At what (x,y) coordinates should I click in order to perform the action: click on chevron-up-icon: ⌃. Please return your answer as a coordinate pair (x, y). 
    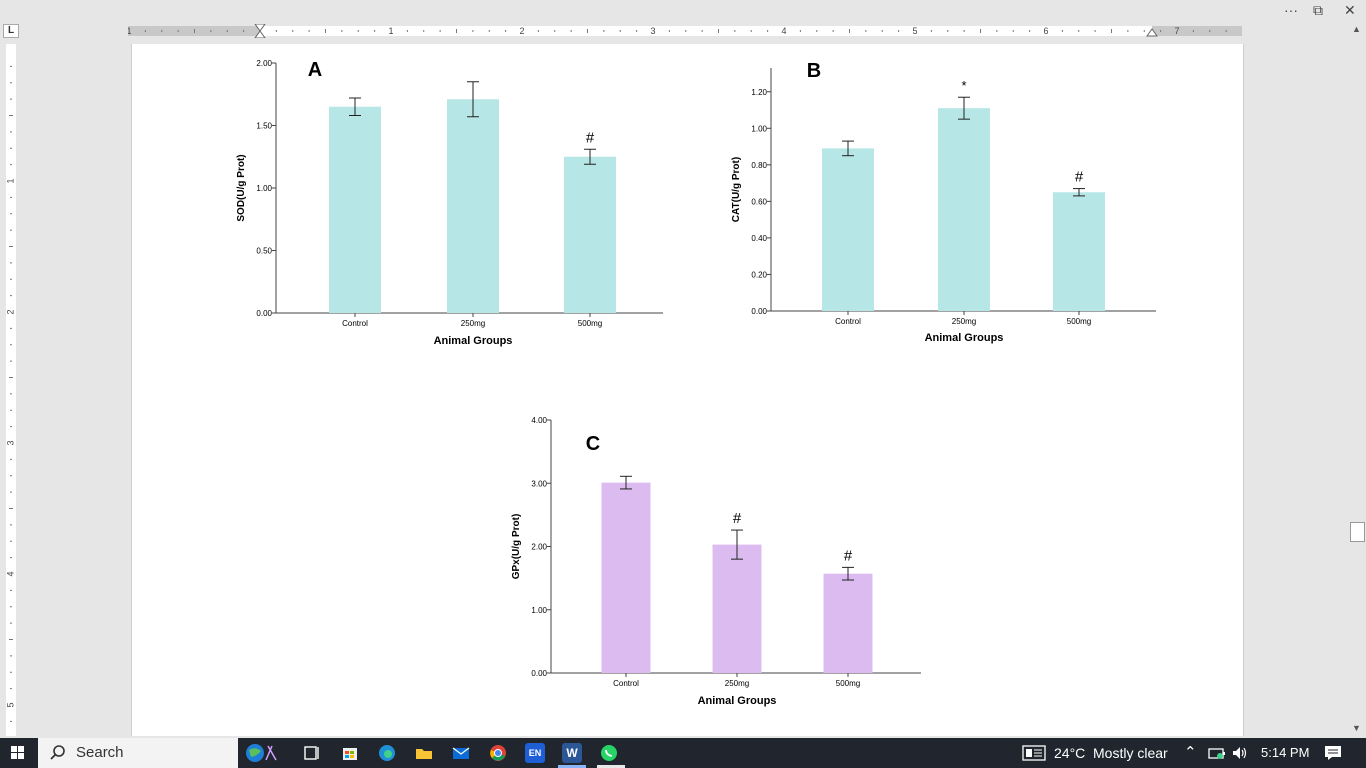
    Looking at the image, I should click on (1190, 752).